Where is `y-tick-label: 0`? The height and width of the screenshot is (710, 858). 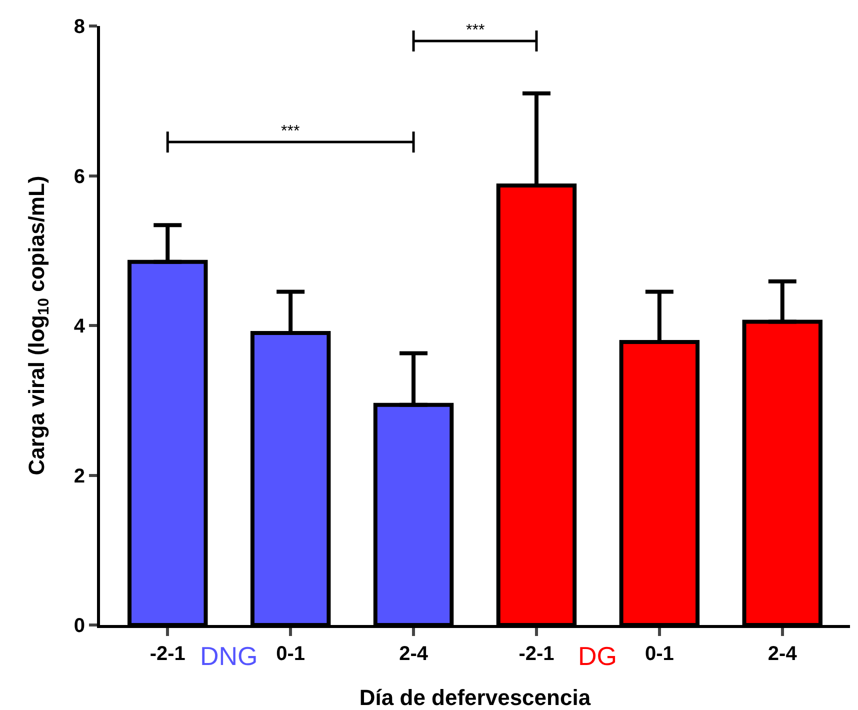 y-tick-label: 0 is located at coordinates (79, 626).